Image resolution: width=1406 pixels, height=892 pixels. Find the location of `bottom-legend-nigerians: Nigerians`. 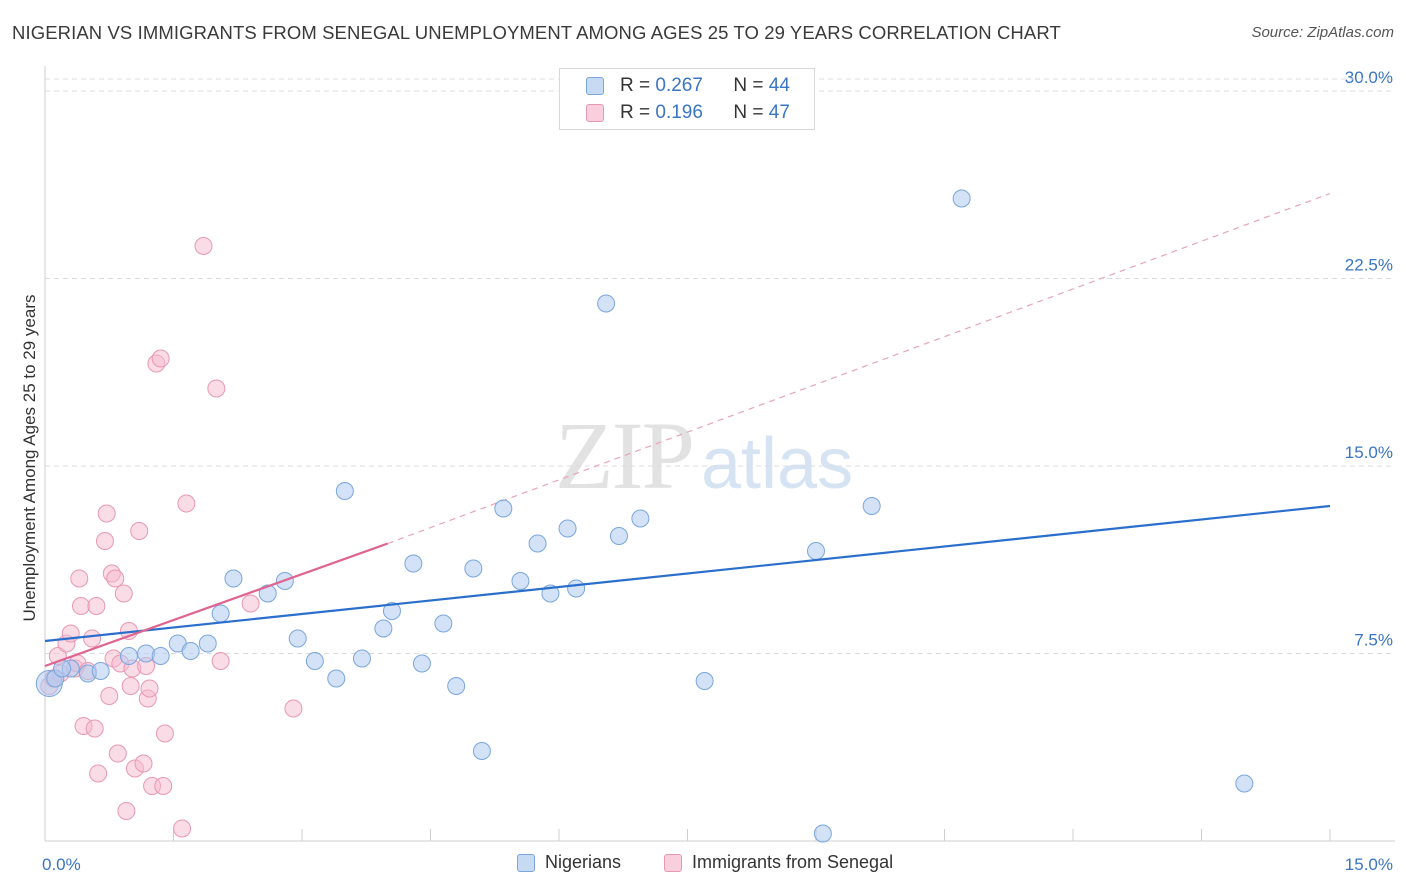

bottom-legend-nigerians: Nigerians is located at coordinates (569, 862).